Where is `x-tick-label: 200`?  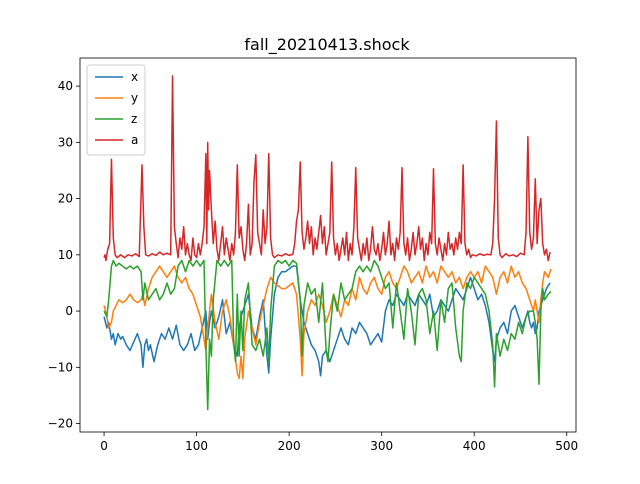 x-tick-label: 200 is located at coordinates (289, 446).